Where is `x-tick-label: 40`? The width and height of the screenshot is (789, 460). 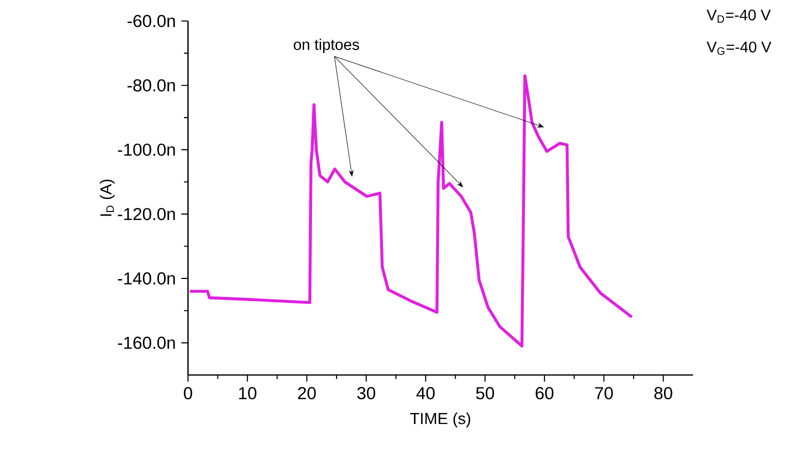
x-tick-label: 40 is located at coordinates (425, 393).